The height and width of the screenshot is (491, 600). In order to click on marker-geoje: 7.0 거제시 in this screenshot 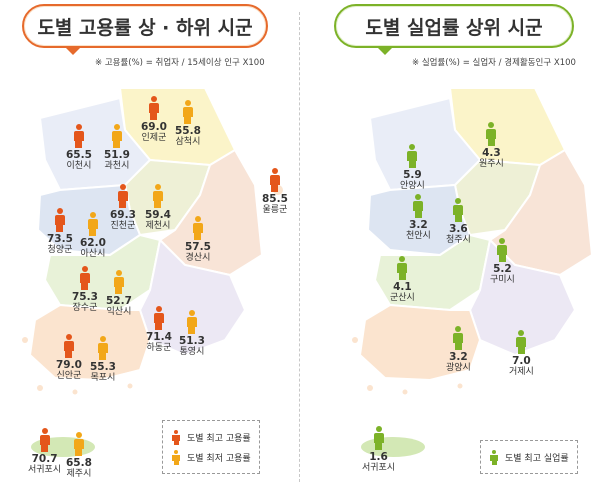, I will do `click(521, 354)`.